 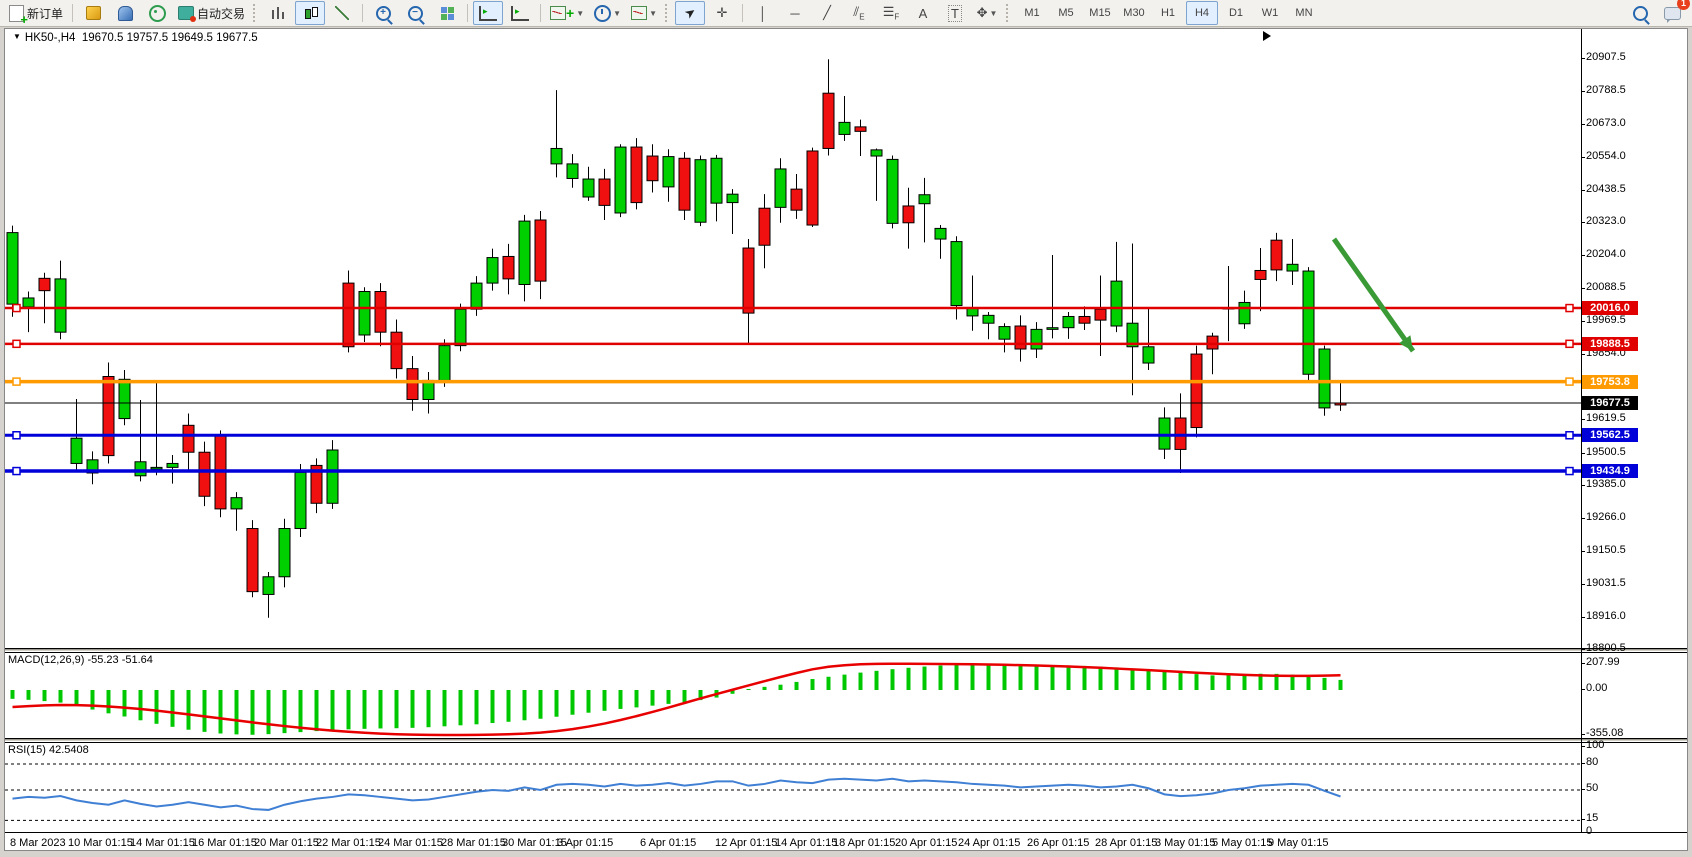 I want to click on fibonacci-button: ☰F, so click(x=891, y=13).